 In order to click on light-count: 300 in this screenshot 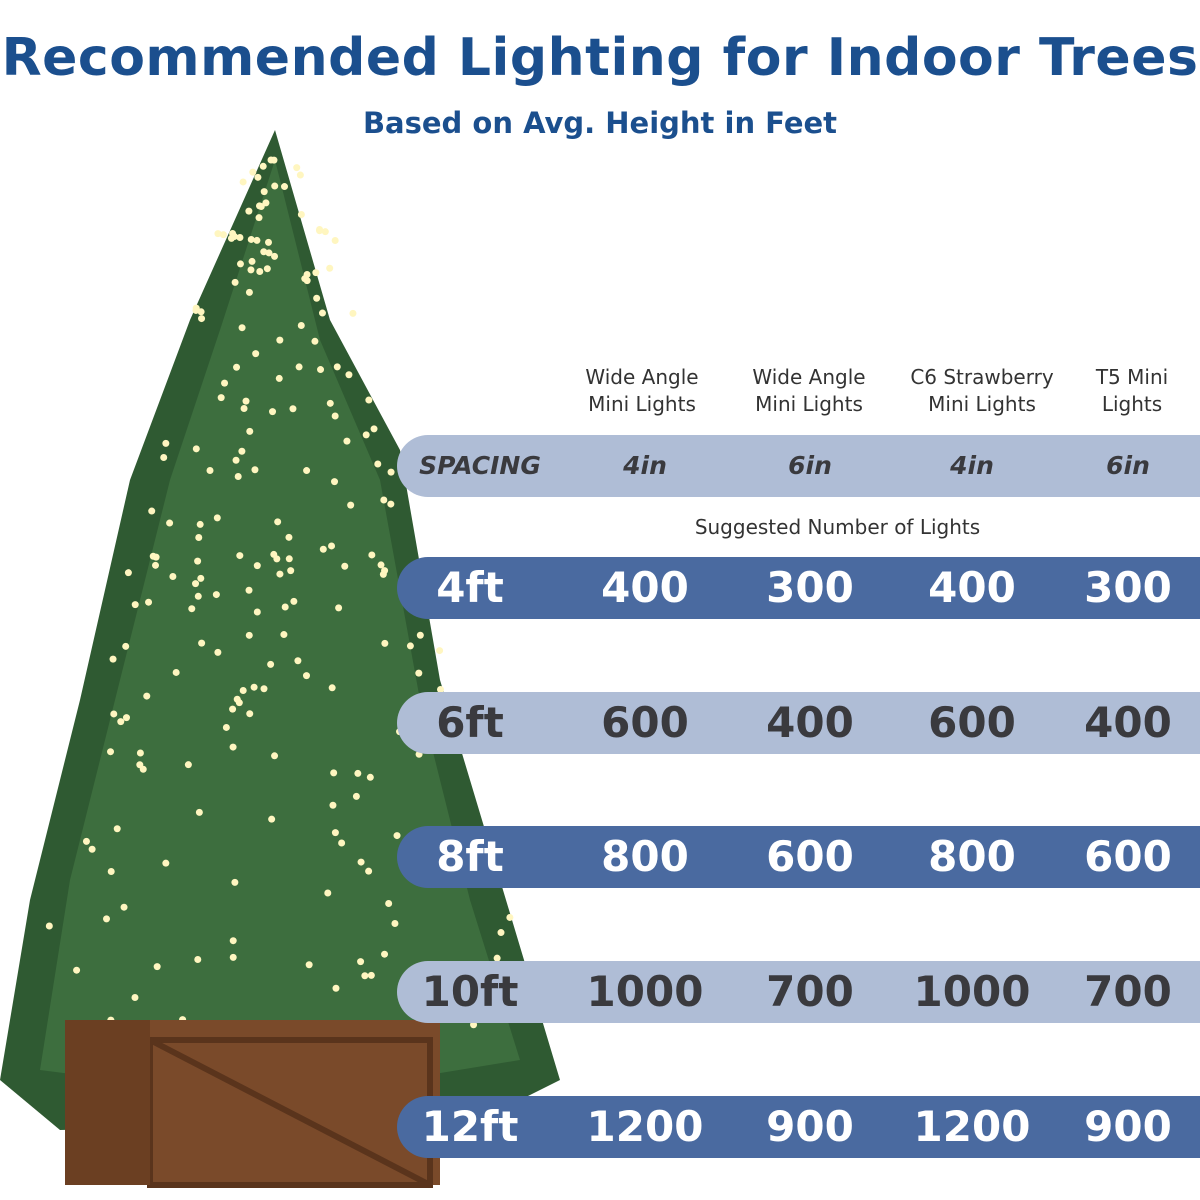, I will do `click(810, 587)`.